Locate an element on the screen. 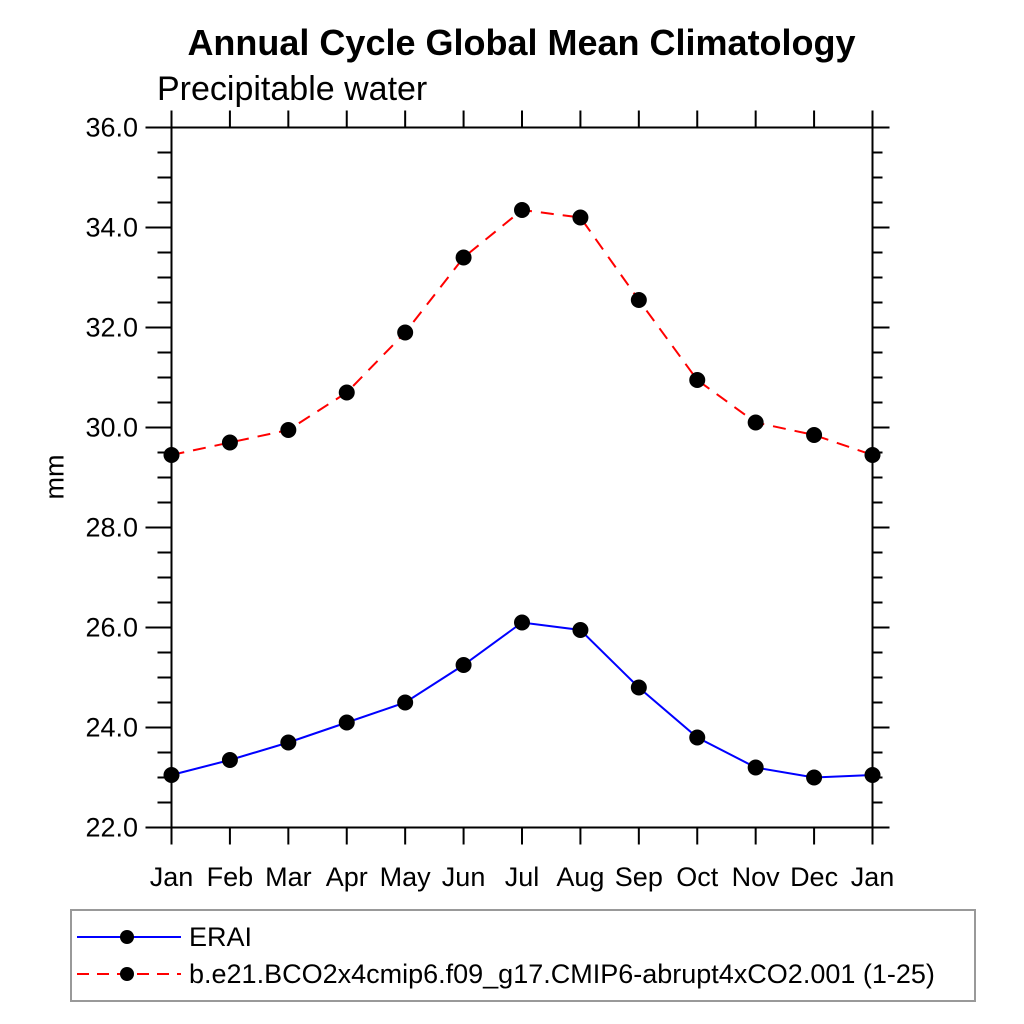 Image resolution: width=1024 pixels, height=1024 pixels. y-tick-label: 30.0 is located at coordinates (111, 428).